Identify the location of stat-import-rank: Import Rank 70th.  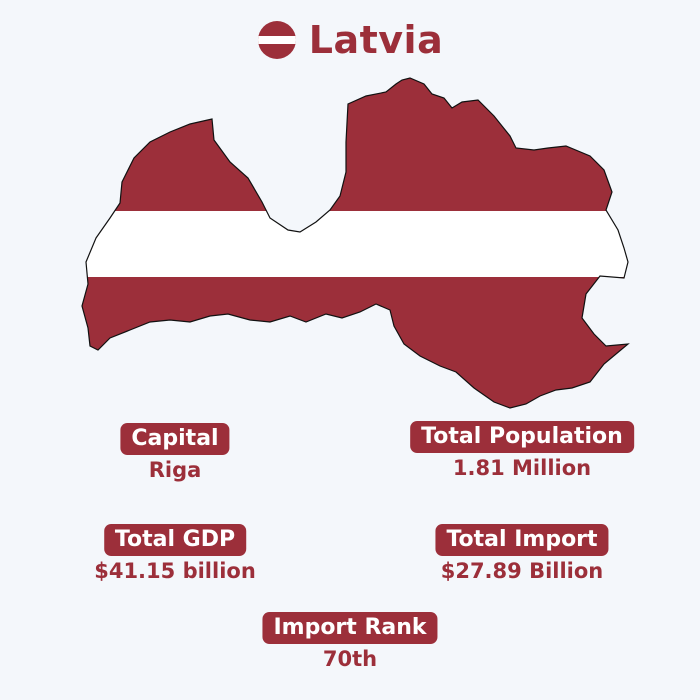
(350, 641).